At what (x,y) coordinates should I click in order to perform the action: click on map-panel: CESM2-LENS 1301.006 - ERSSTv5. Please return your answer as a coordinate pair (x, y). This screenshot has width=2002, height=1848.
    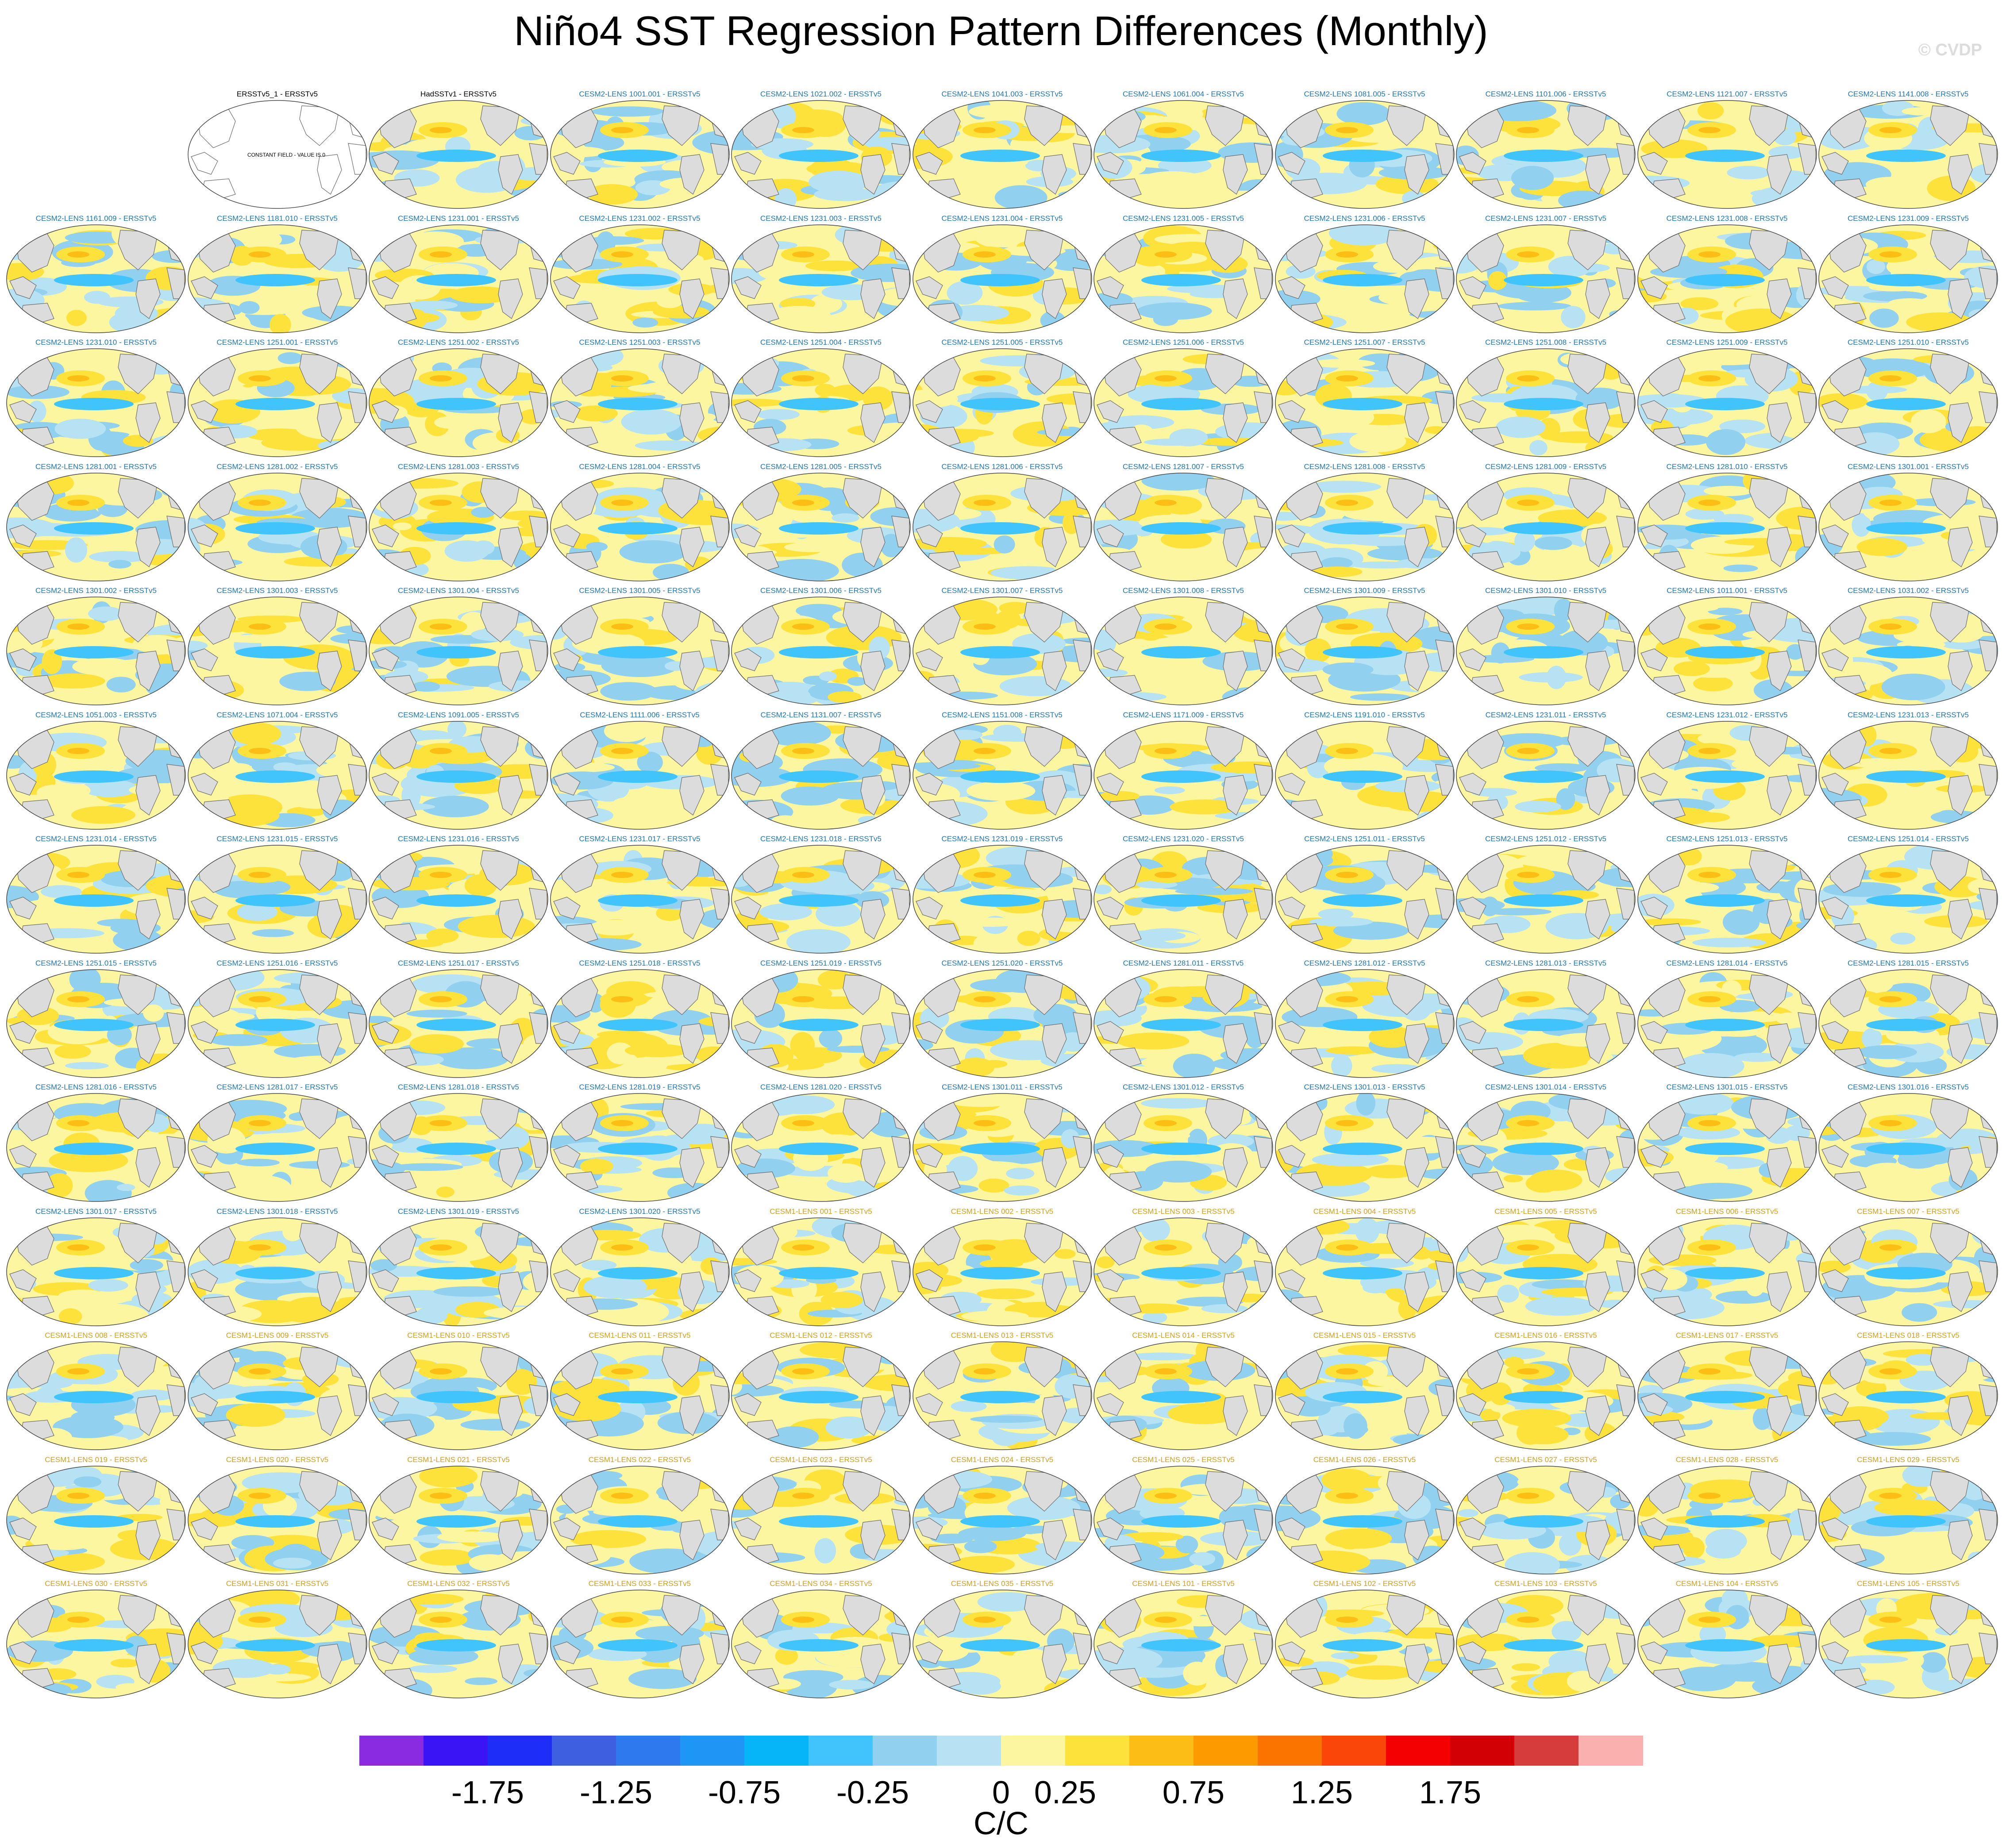
    Looking at the image, I should click on (821, 647).